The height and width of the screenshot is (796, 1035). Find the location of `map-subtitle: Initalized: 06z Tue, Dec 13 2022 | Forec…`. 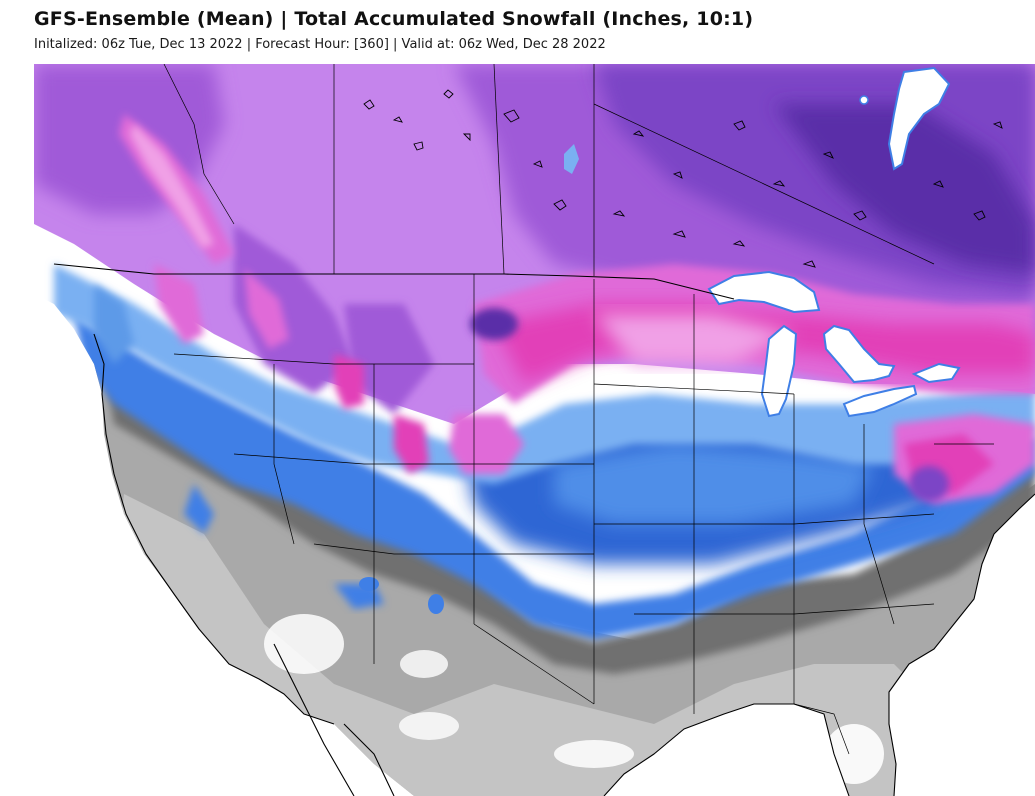

map-subtitle: Initalized: 06z Tue, Dec 13 2022 | Forec… is located at coordinates (320, 44).